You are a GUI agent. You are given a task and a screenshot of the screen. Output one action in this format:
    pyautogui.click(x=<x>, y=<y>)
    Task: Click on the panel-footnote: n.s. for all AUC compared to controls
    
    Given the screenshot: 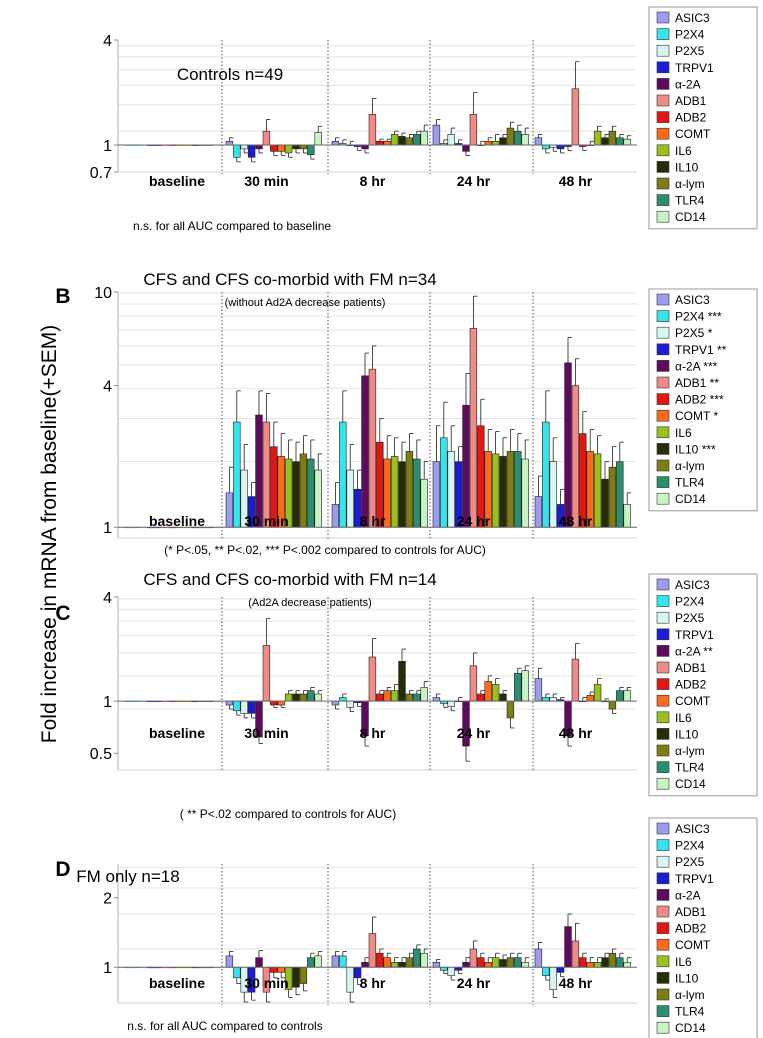 What is the action you would take?
    pyautogui.click(x=224, y=1026)
    